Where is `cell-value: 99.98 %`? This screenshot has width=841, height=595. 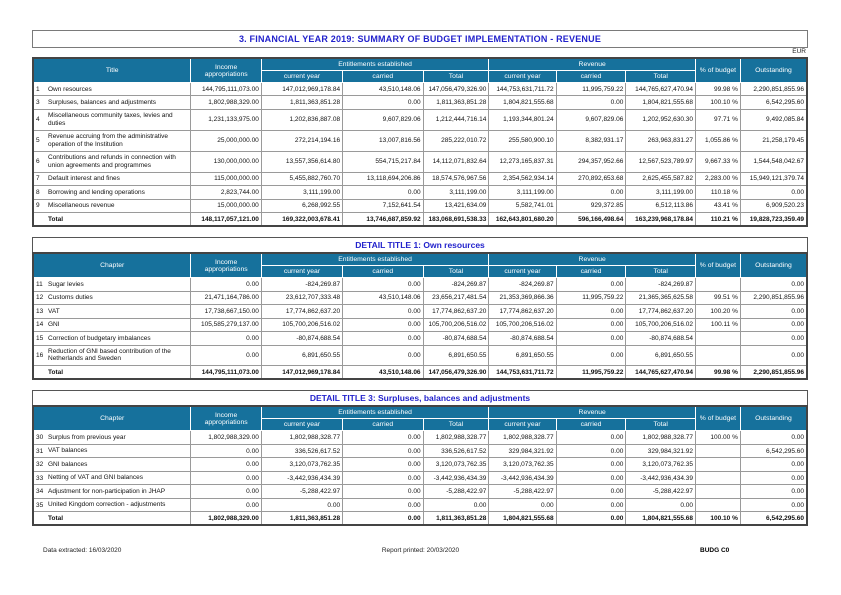
cell-value: 99.98 % is located at coordinates (717, 89).